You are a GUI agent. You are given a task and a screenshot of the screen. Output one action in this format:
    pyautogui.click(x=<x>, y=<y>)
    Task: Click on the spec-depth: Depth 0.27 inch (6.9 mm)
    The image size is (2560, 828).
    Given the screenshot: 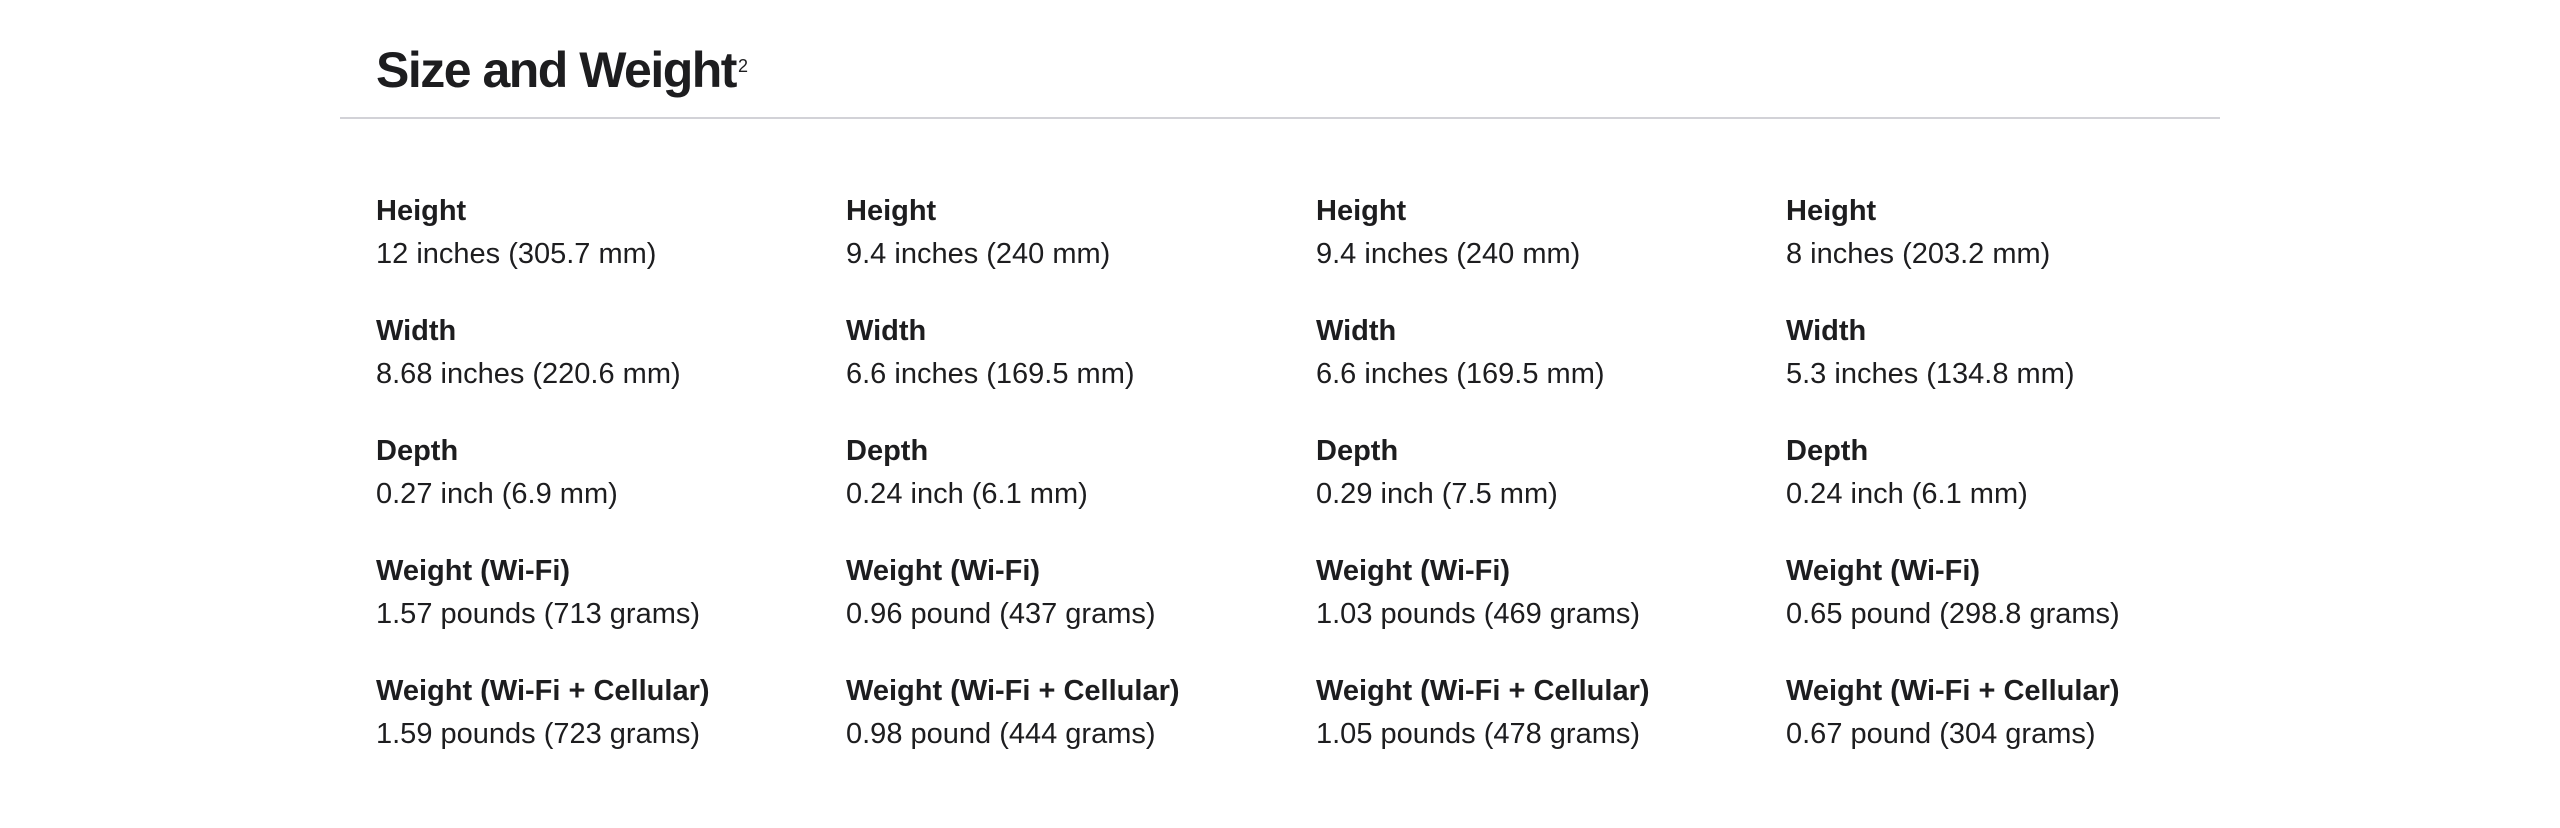 What is the action you would take?
    pyautogui.click(x=611, y=490)
    